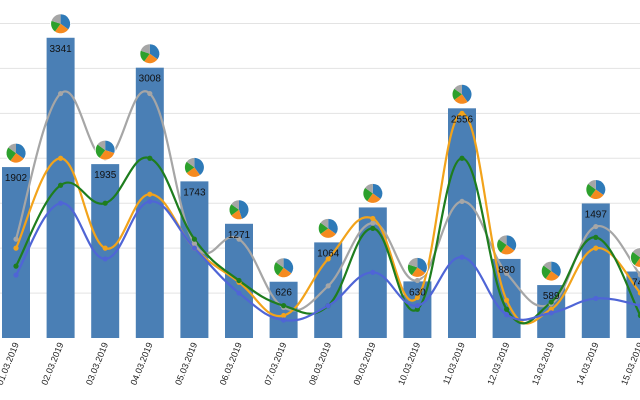  Describe the element at coordinates (16, 178) in the screenshot. I see `bar-value-label: 1902` at that location.